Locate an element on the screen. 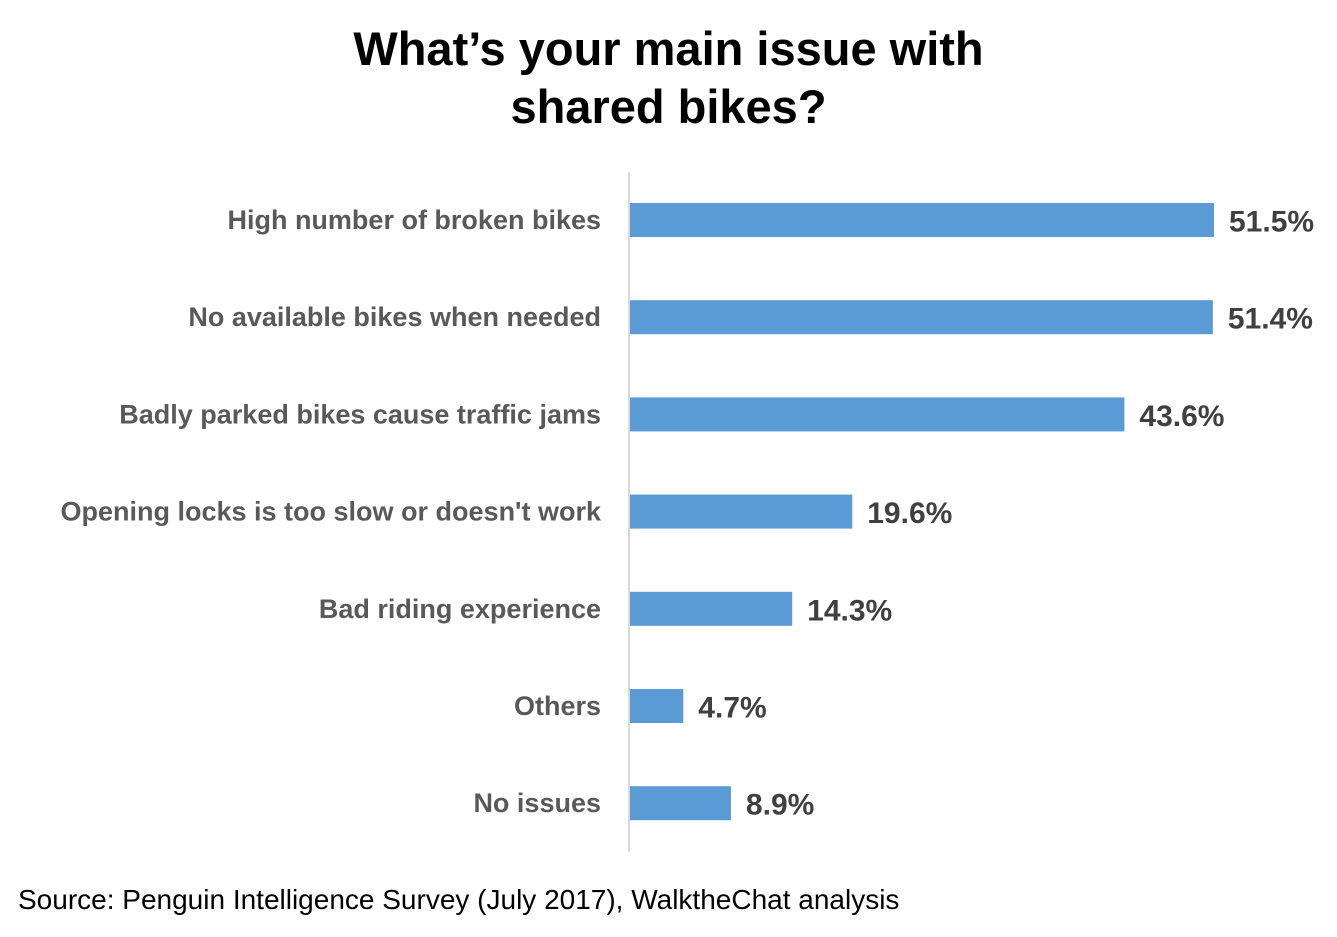 The width and height of the screenshot is (1337, 937). category-label: Bad riding experience is located at coordinates (460, 609).